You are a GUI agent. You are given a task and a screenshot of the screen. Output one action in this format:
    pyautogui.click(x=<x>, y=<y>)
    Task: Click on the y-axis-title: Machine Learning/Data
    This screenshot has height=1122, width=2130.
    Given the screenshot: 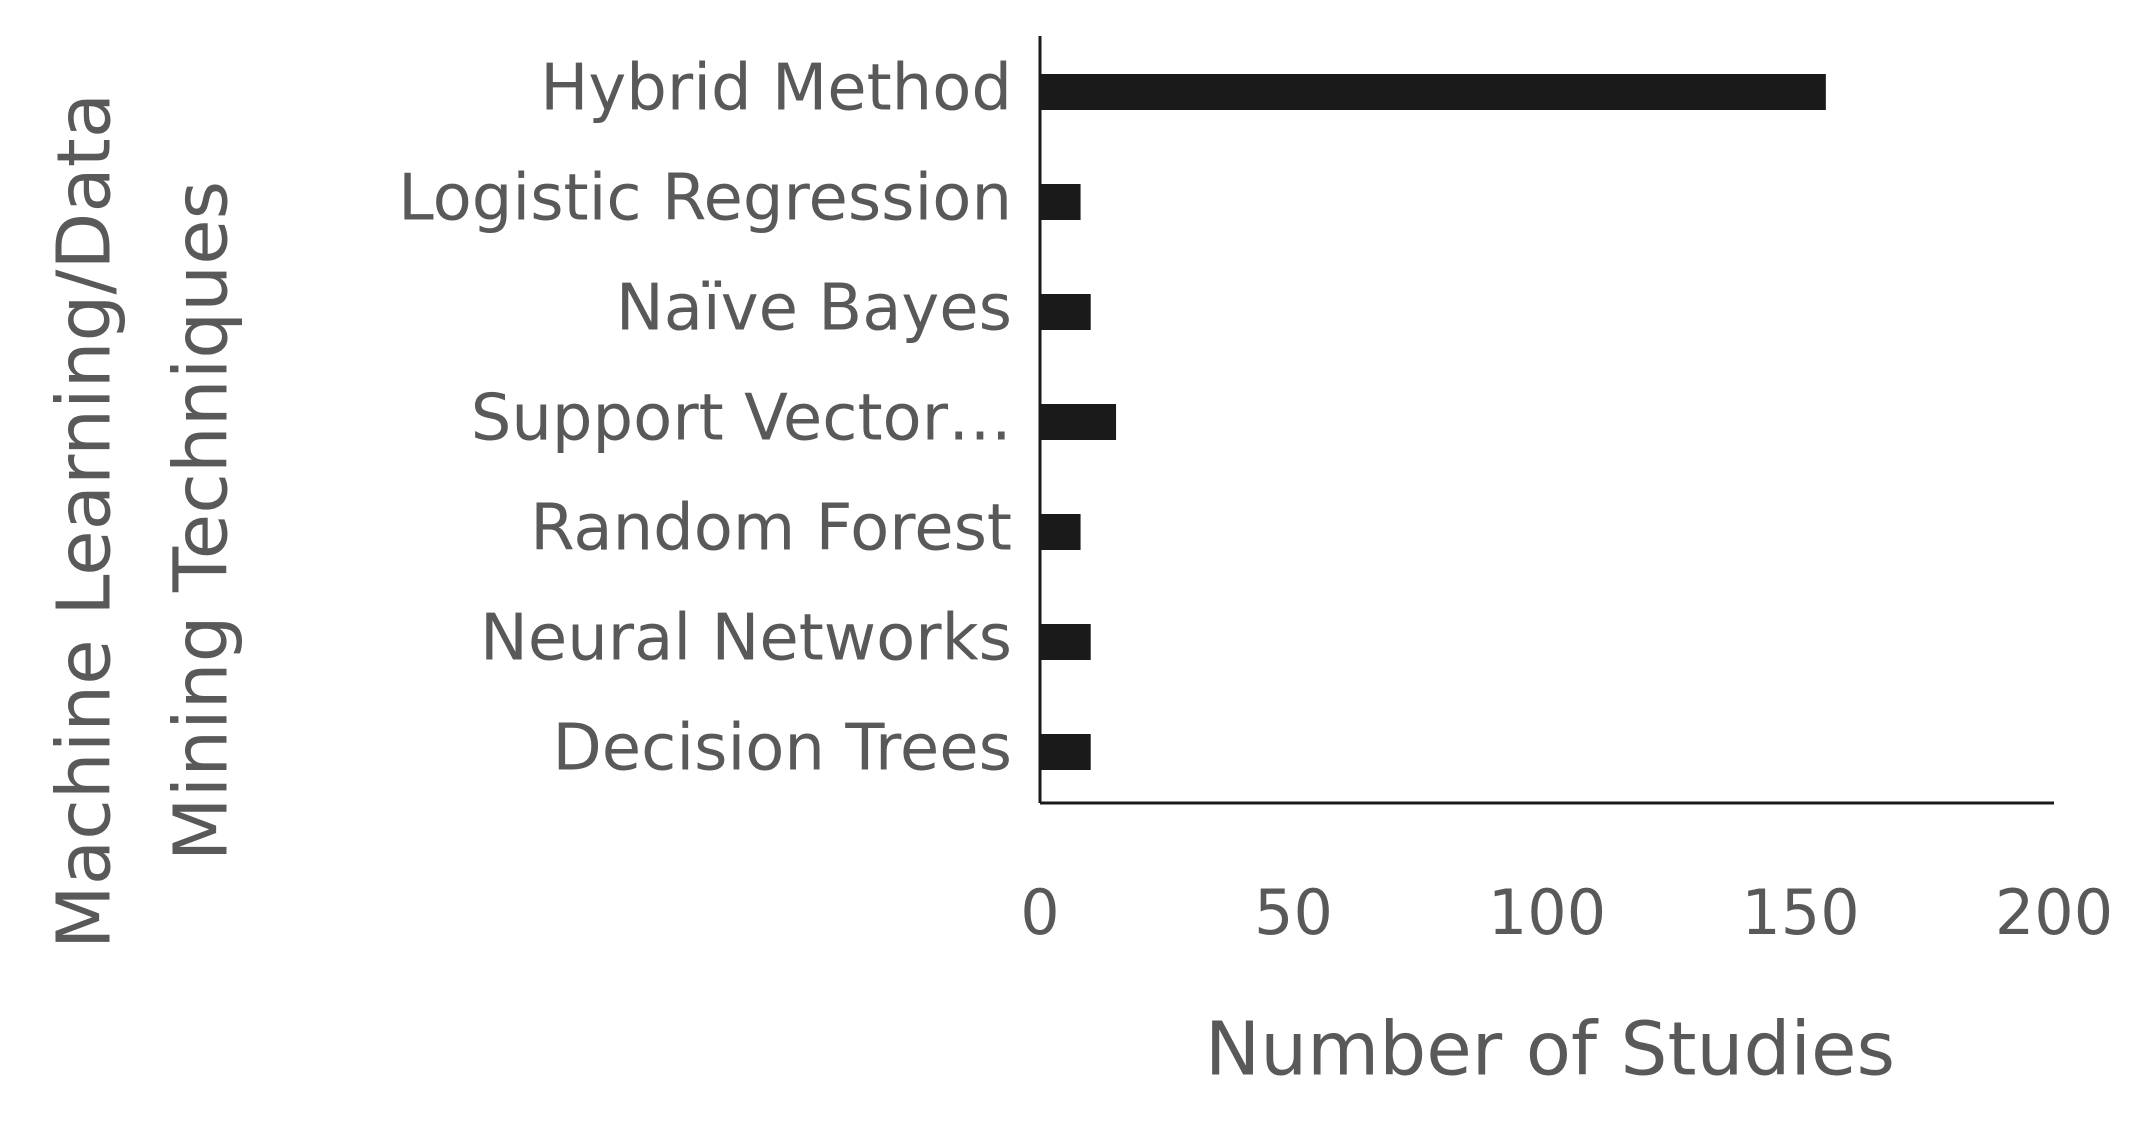 What is the action you would take?
    pyautogui.click(x=85, y=521)
    